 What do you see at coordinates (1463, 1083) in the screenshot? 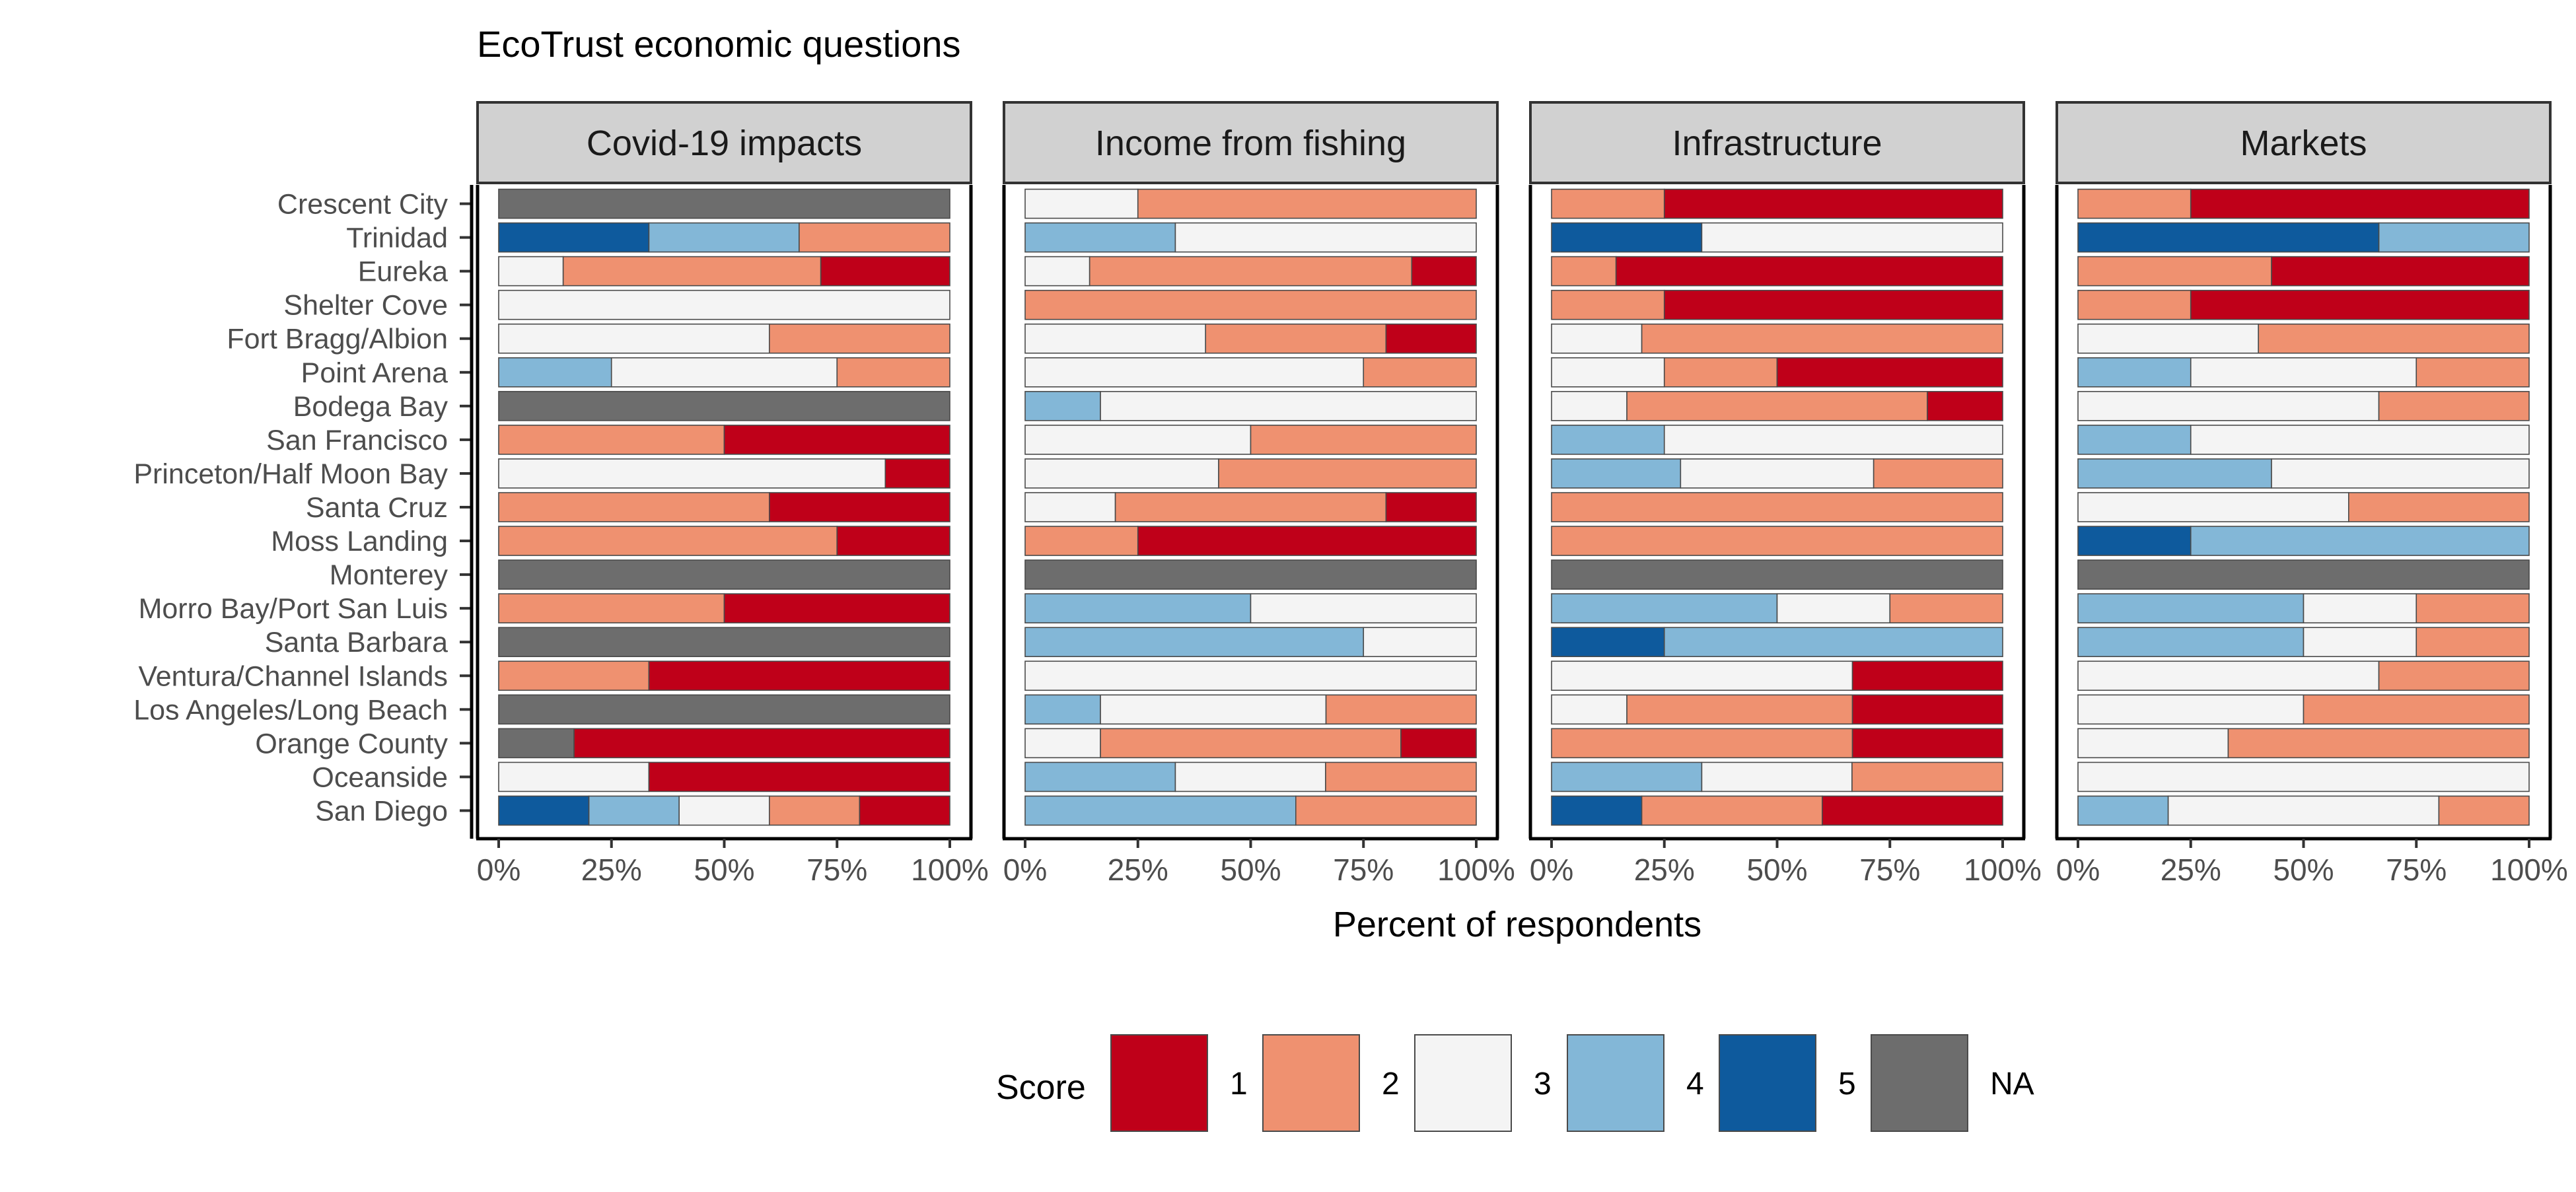
I see `legend-key` at bounding box center [1463, 1083].